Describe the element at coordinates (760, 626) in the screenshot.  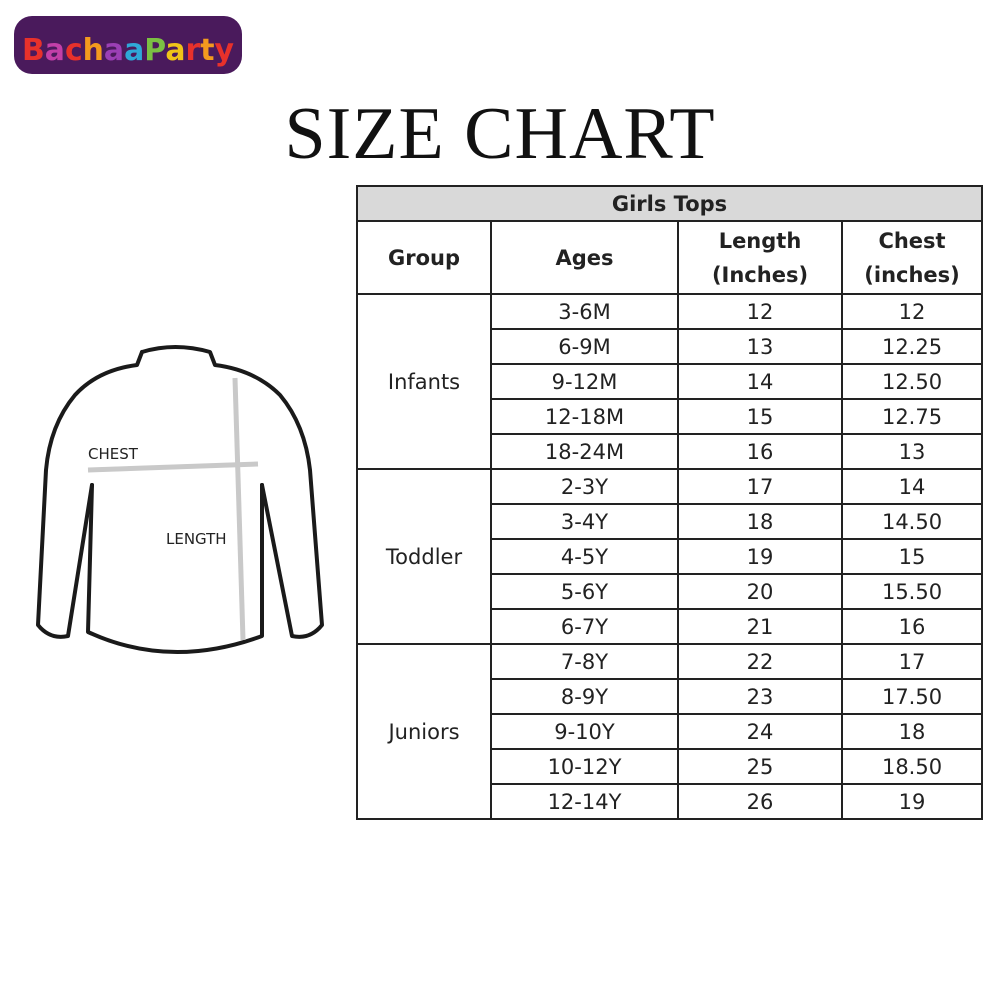
I see `length-cell: 21` at that location.